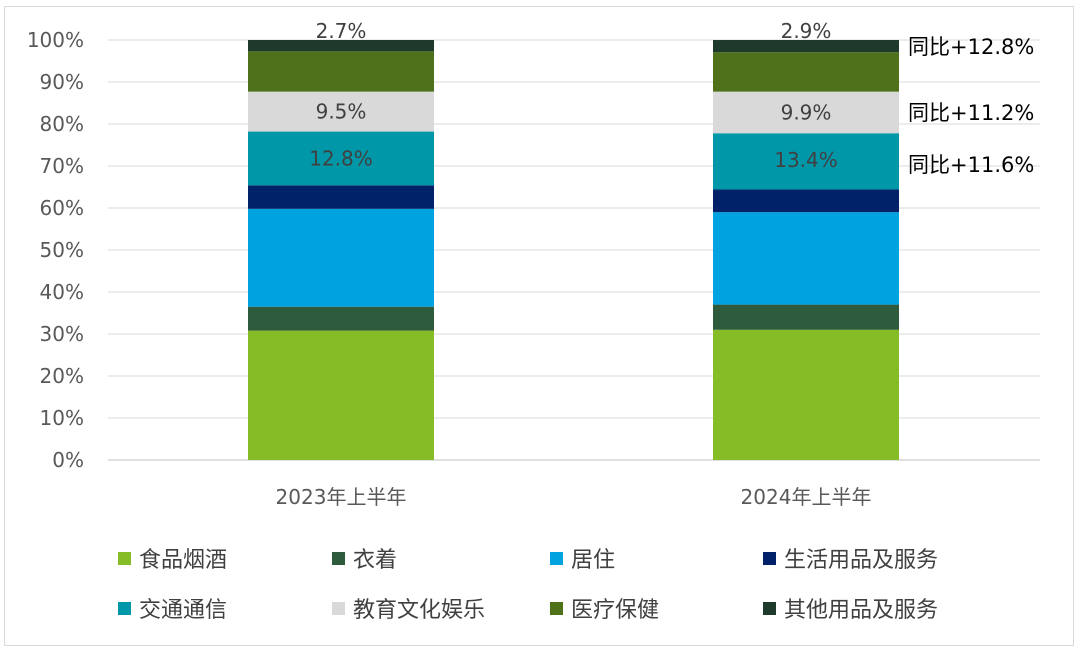  I want to click on x-axis-categories: 2023年上半年 2024年上半年, so click(574, 497).